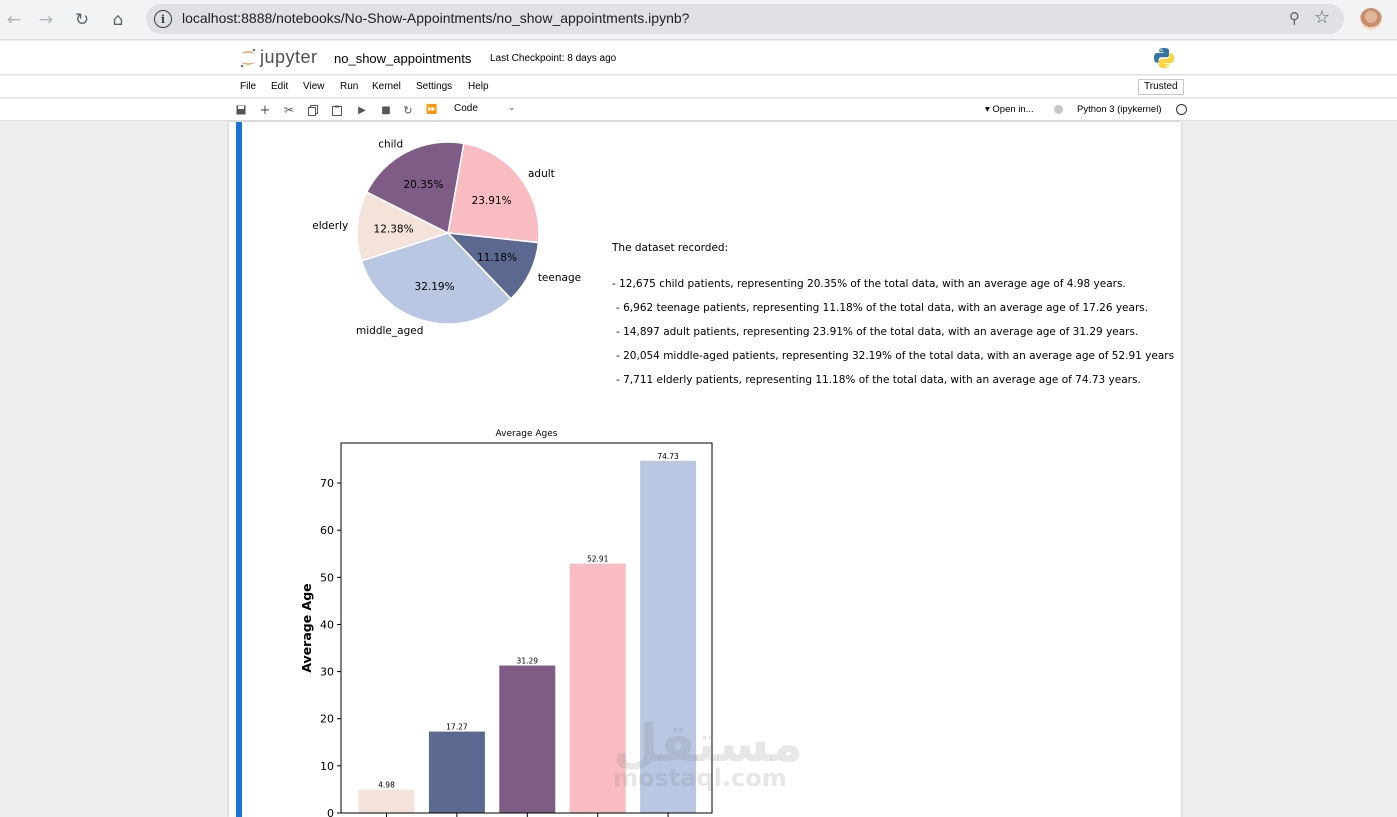 This screenshot has height=817, width=1397. Describe the element at coordinates (432, 110) in the screenshot. I see `run-all-icon: ⏩` at that location.